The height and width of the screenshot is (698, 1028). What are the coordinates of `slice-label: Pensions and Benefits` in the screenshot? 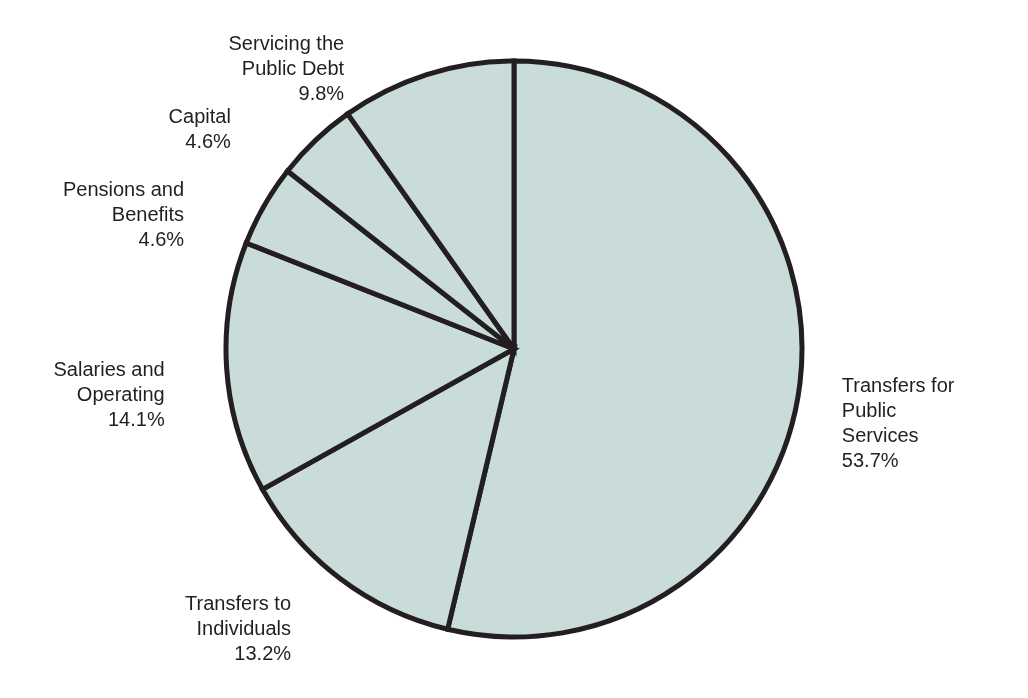 It's located at (123, 201).